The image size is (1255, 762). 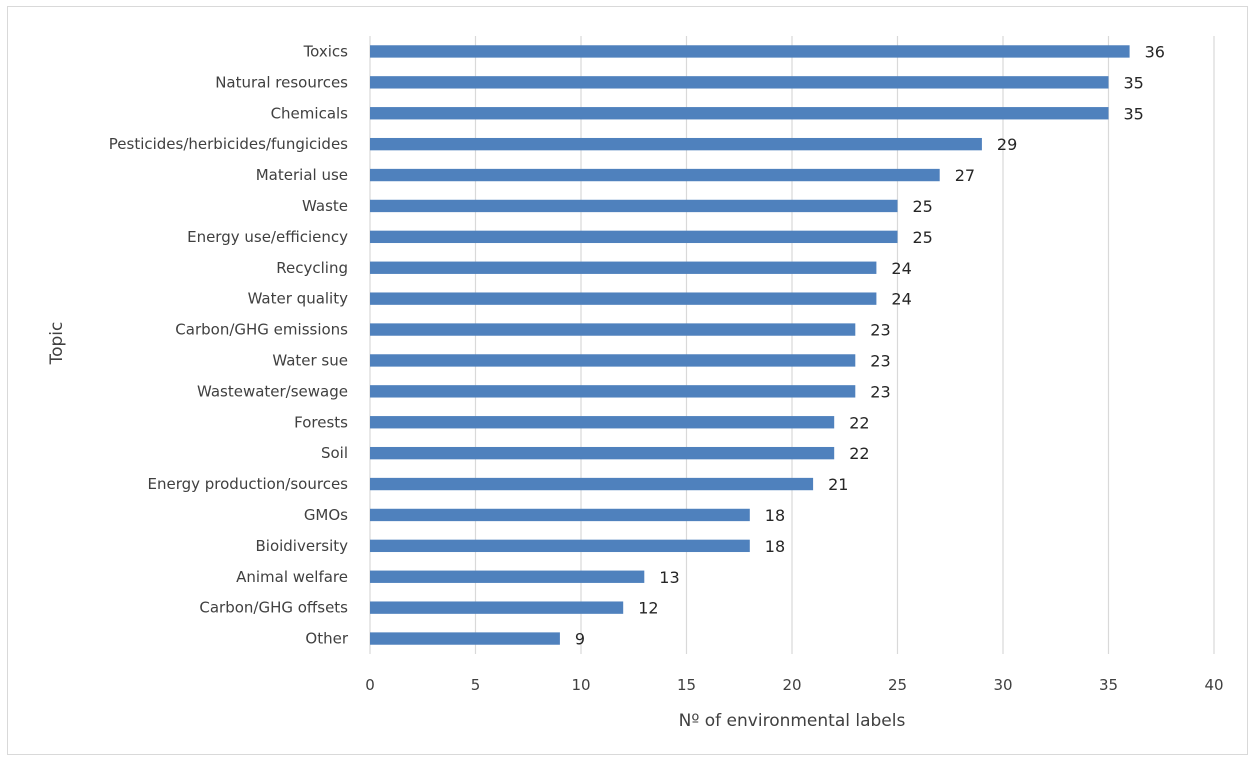 I want to click on x-tick-label-10: 10, so click(x=580, y=685).